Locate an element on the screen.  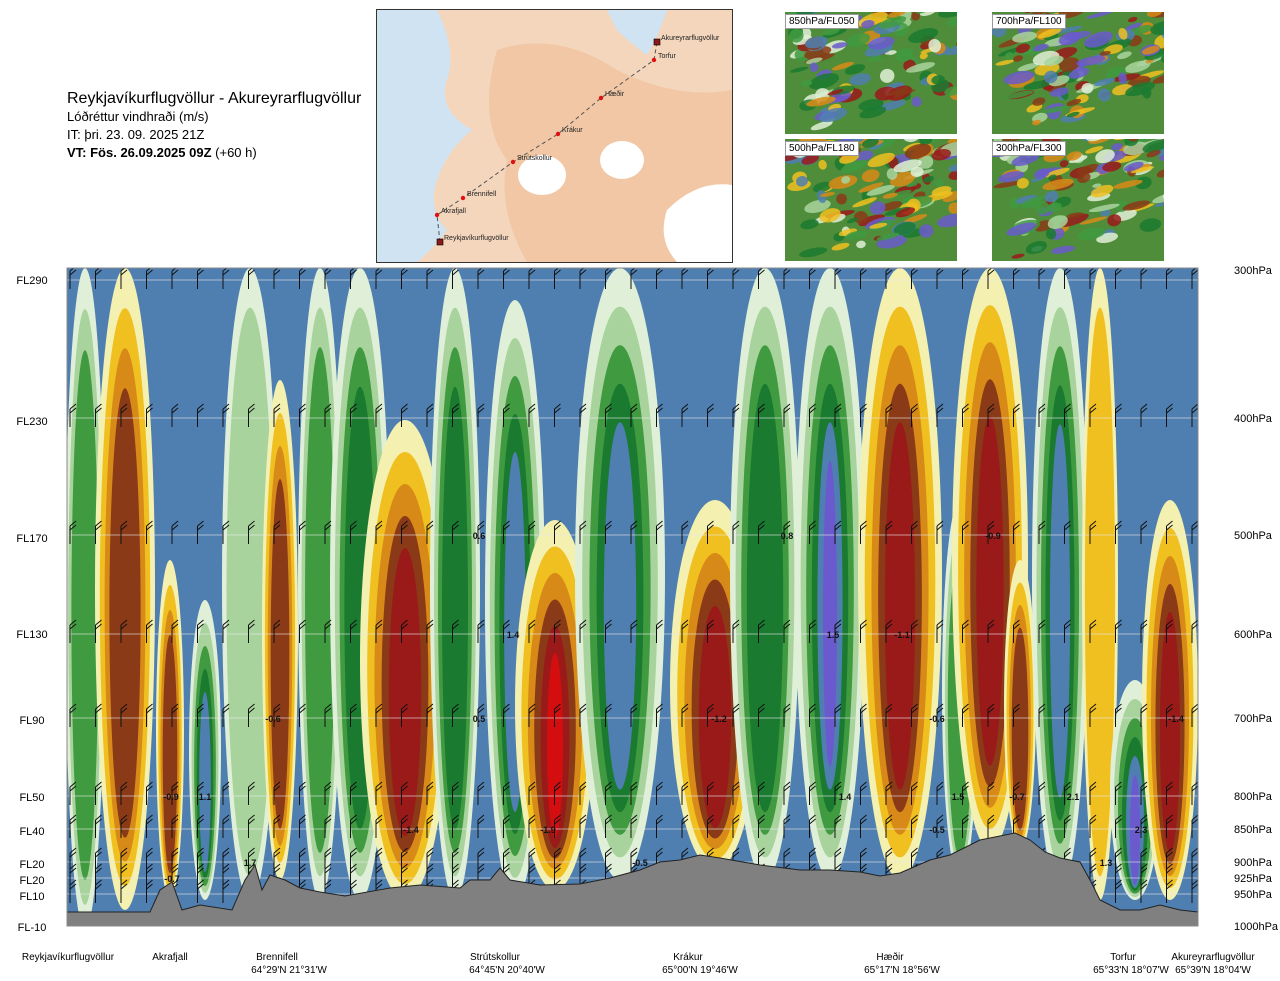
issue-time: IT: þri. 23. 09. 2025 21Z is located at coordinates (136, 134).